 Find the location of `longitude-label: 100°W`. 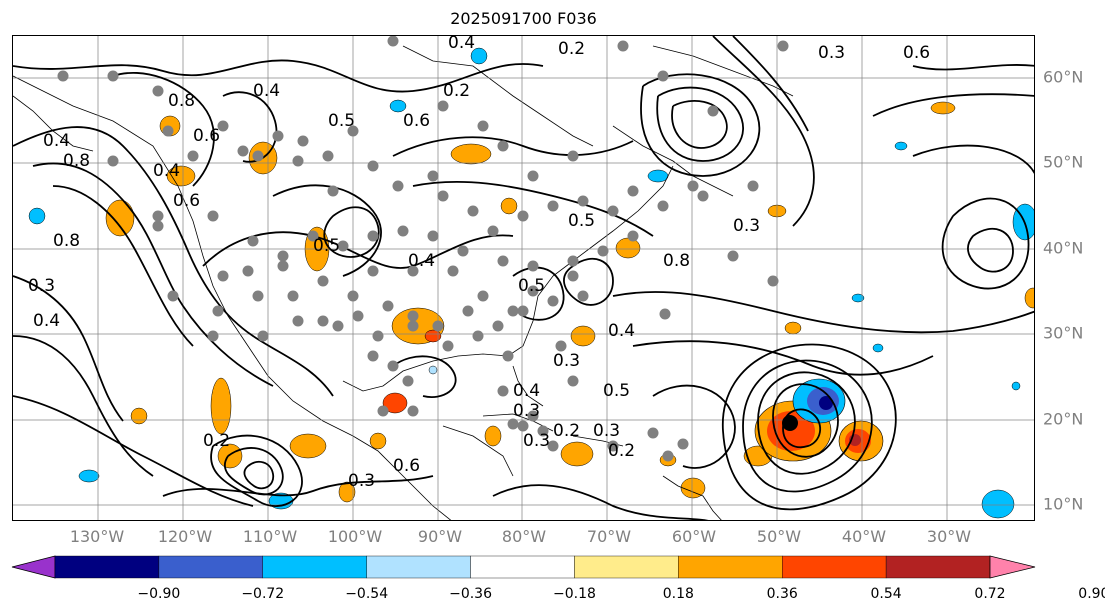

longitude-label: 100°W is located at coordinates (355, 536).